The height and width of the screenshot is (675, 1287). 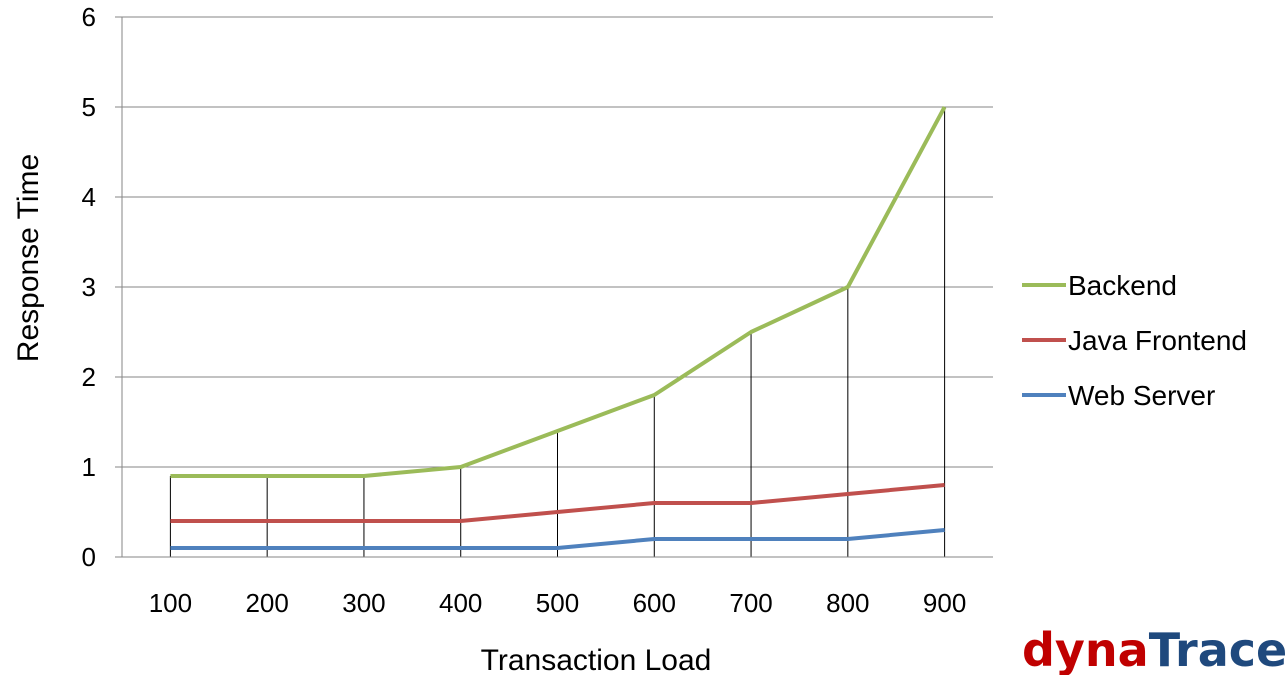 What do you see at coordinates (1085, 649) in the screenshot?
I see `logo-part-dyna: dyna` at bounding box center [1085, 649].